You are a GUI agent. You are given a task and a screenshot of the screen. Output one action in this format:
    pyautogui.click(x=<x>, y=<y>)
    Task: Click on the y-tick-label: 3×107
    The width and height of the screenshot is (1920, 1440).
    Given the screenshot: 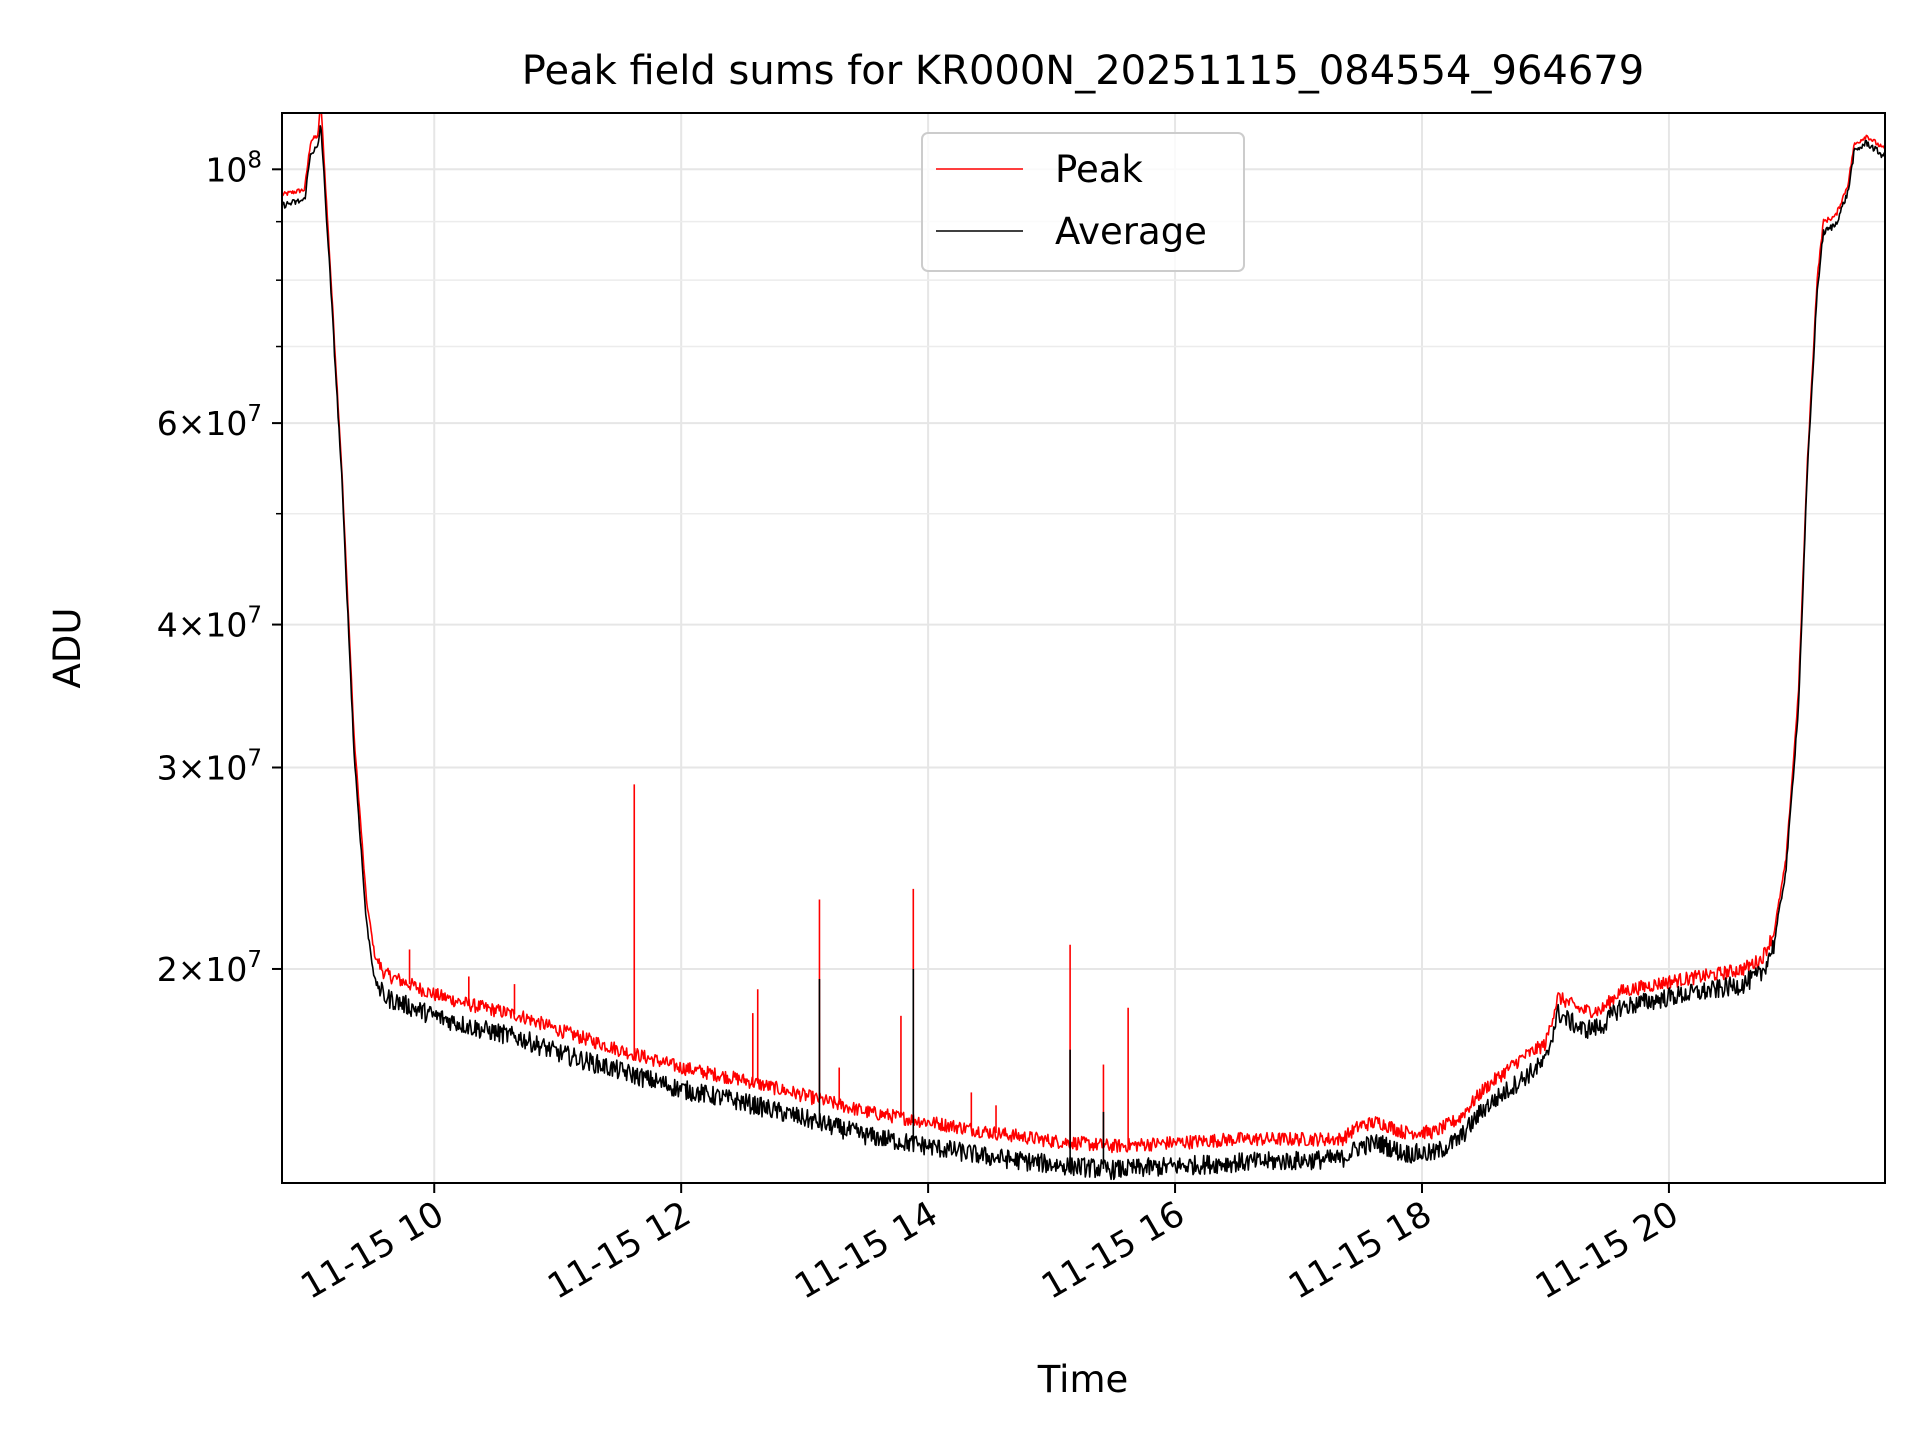 What is the action you would take?
    pyautogui.click(x=209, y=767)
    